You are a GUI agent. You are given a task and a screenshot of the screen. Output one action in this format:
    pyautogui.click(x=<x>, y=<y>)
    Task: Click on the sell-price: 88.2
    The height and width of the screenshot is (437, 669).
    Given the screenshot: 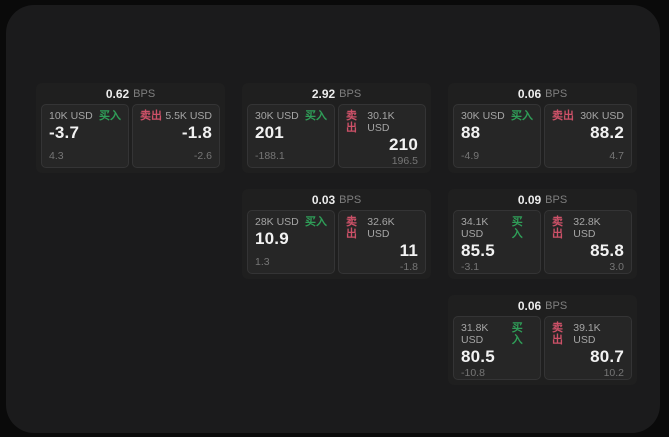 What is the action you would take?
    pyautogui.click(x=607, y=132)
    